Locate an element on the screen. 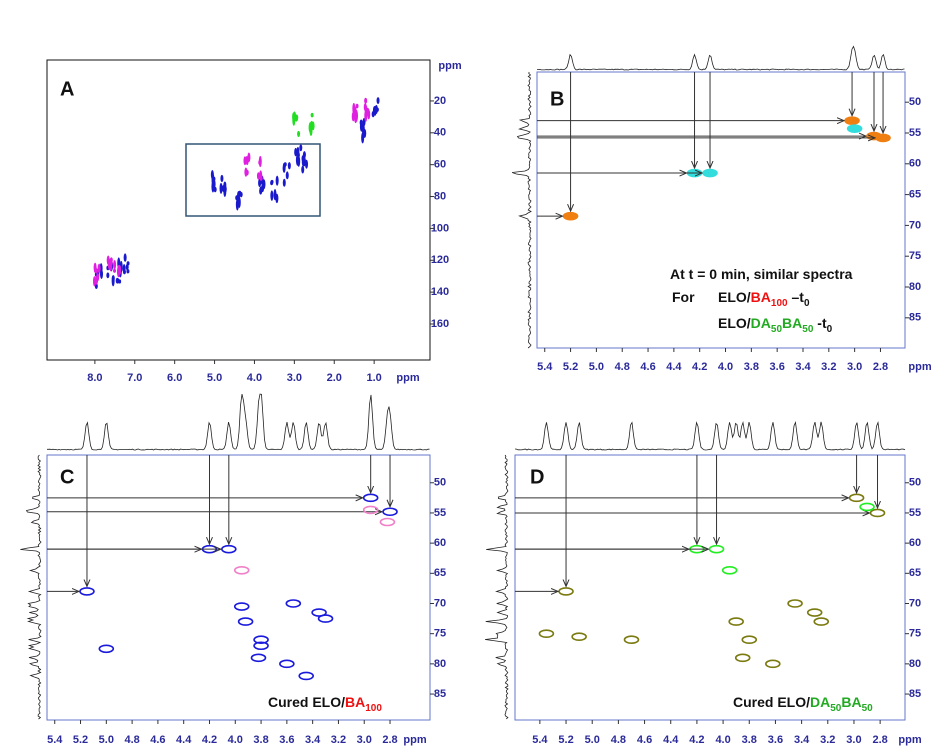  x-tick-label: 5.2 is located at coordinates (565, 740).